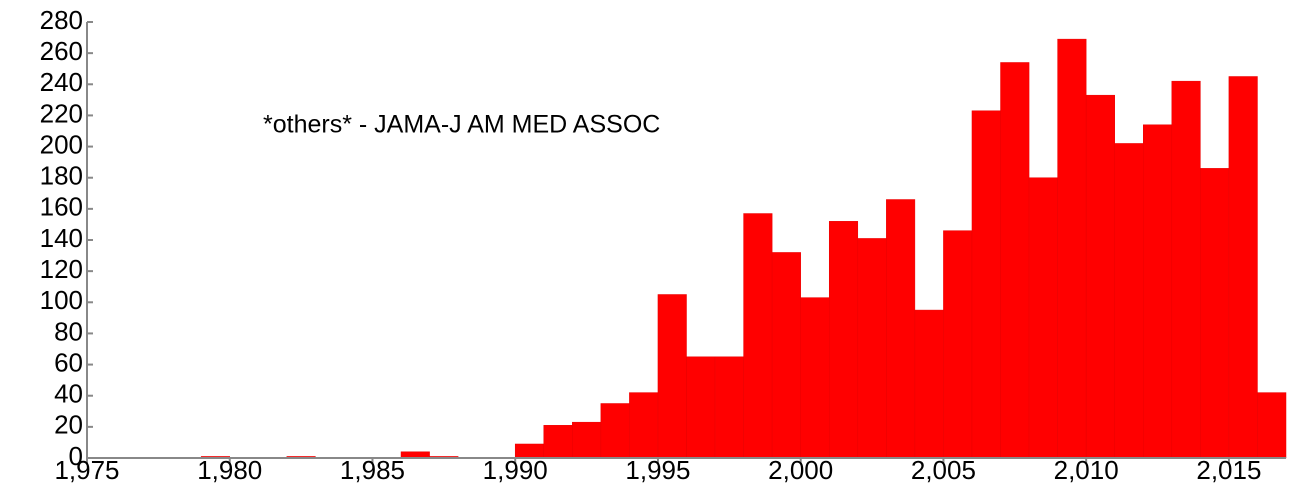  What do you see at coordinates (86, 470) in the screenshot?
I see `x-tick-label: 1,975` at bounding box center [86, 470].